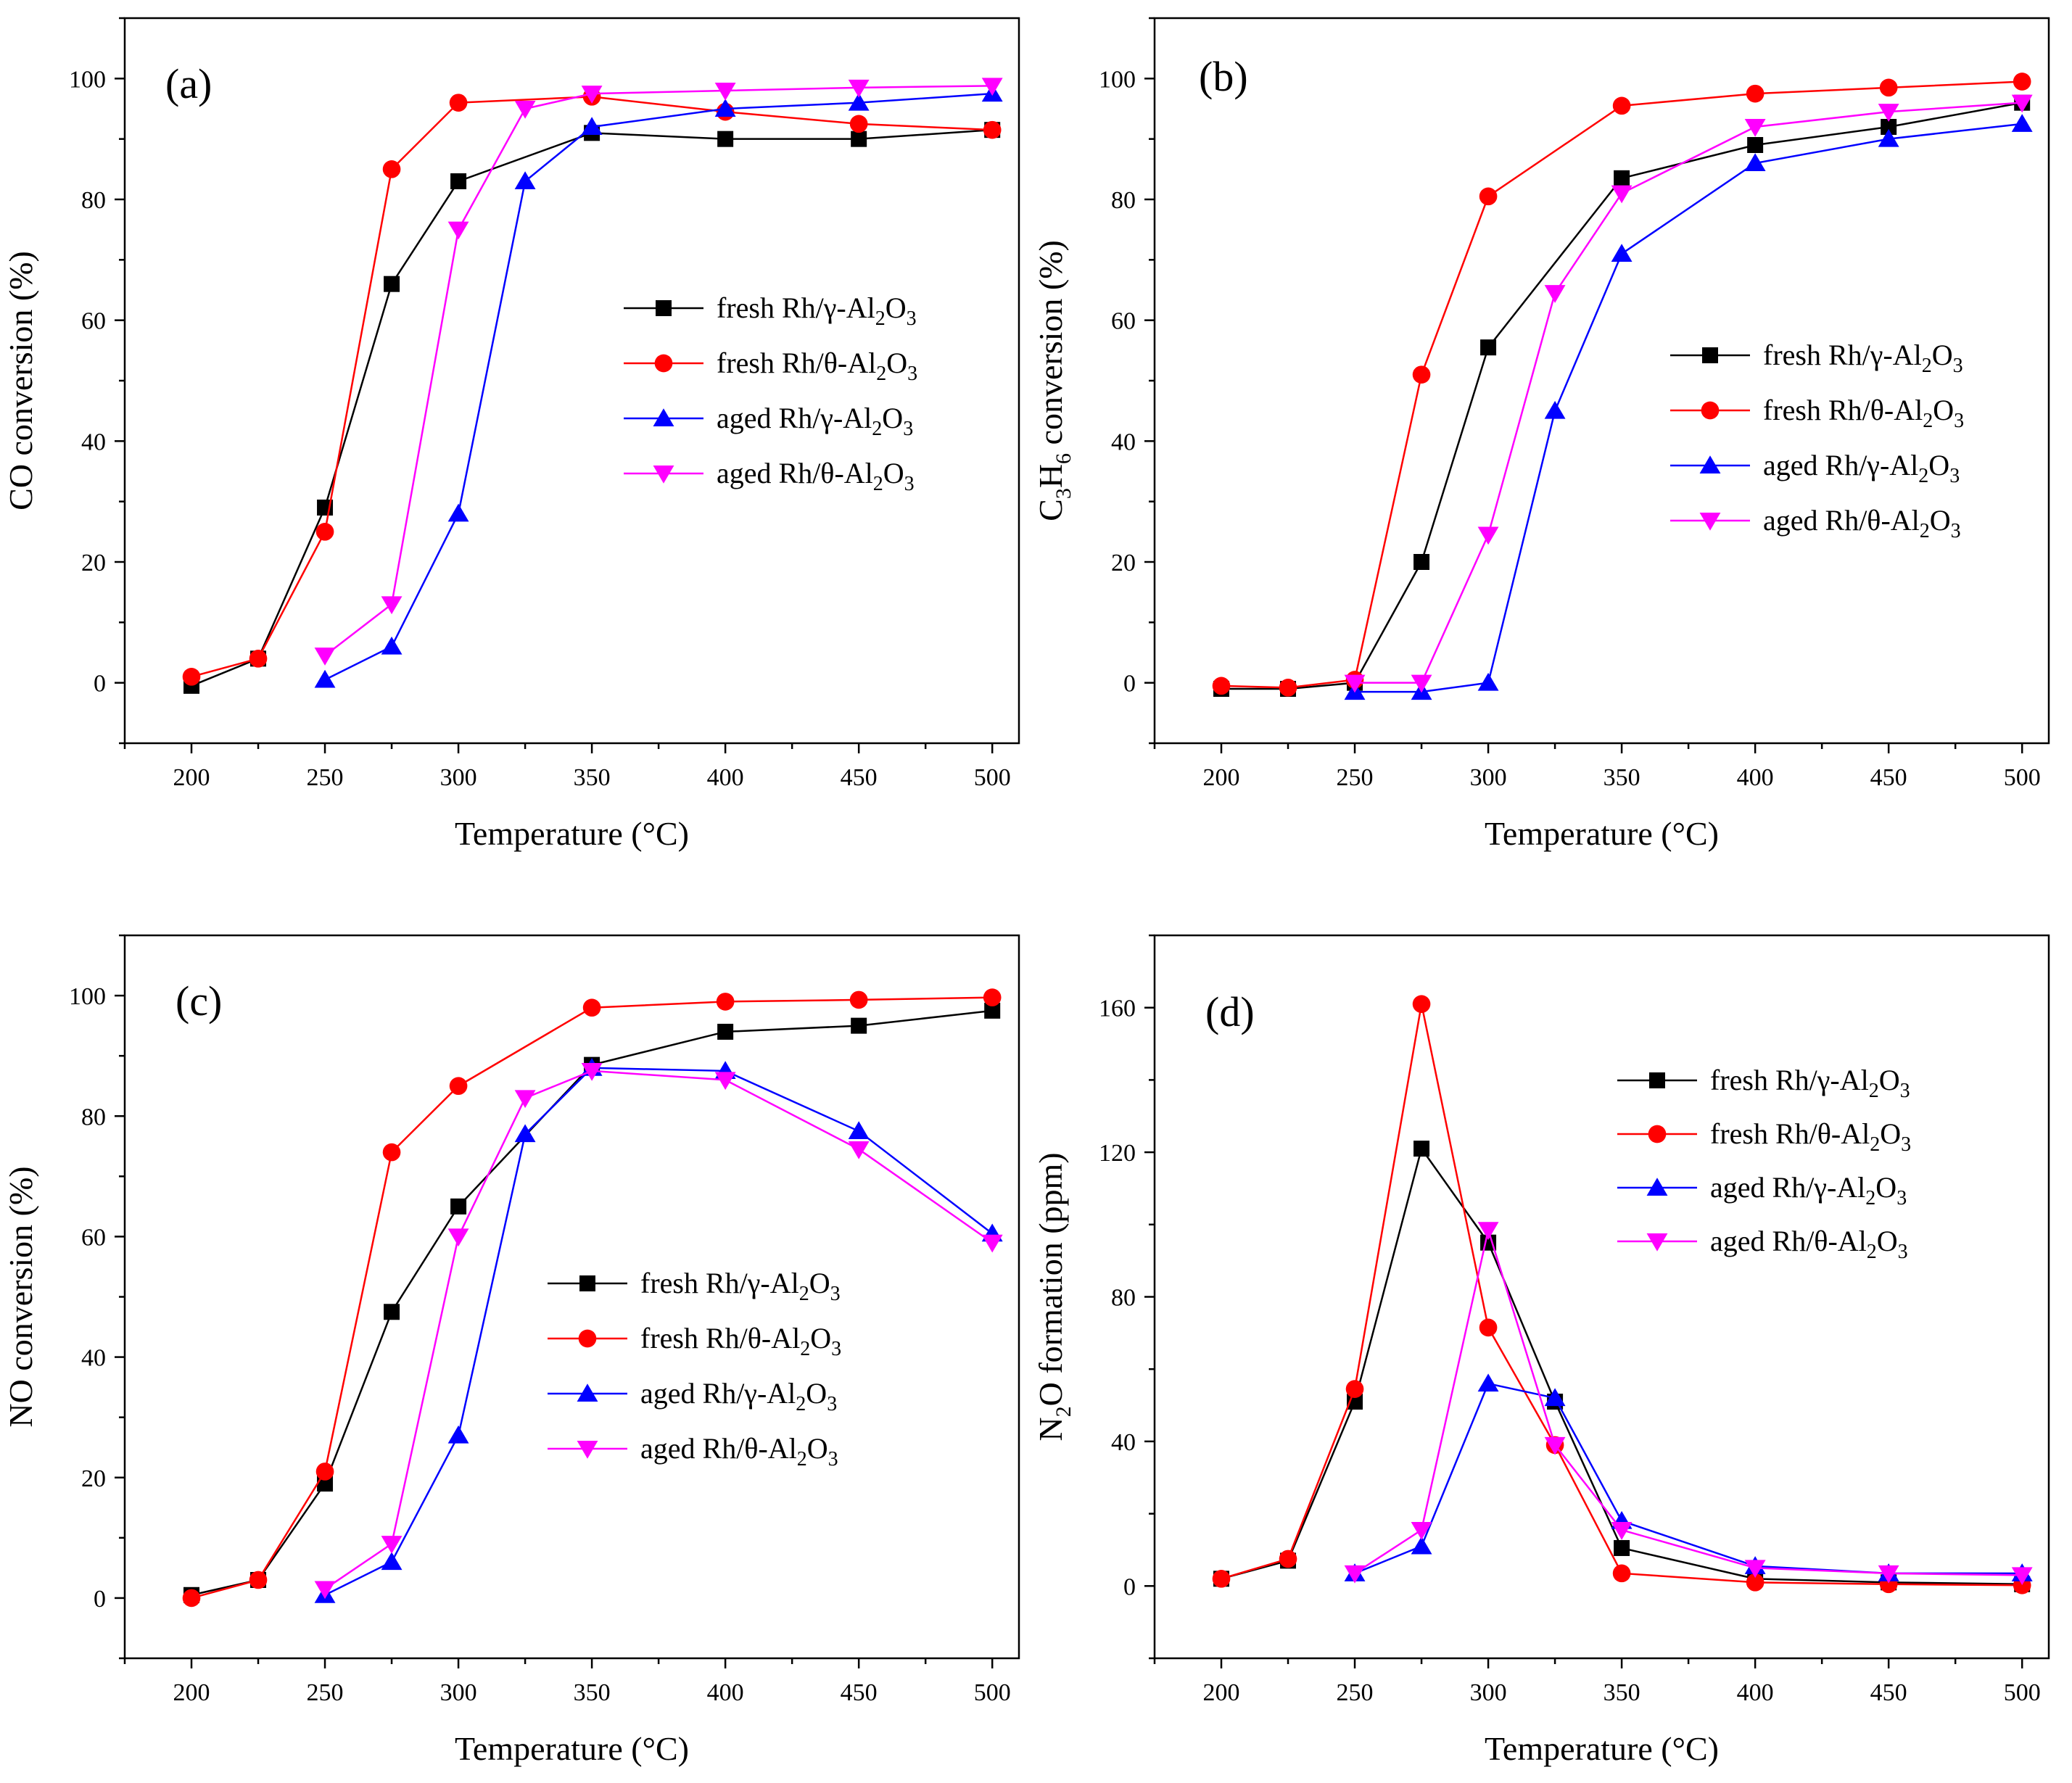 The width and height of the screenshot is (2072, 1783). What do you see at coordinates (1221, 1692) in the screenshot?
I see `x-tick-label: 200` at bounding box center [1221, 1692].